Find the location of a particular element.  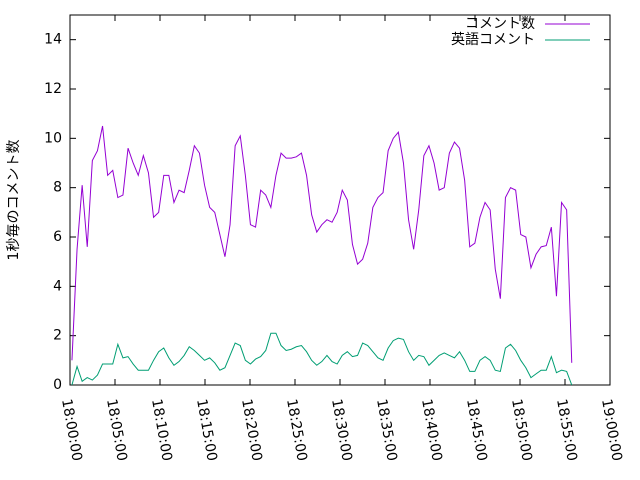

y-tick-label: 12 is located at coordinates (53, 89).